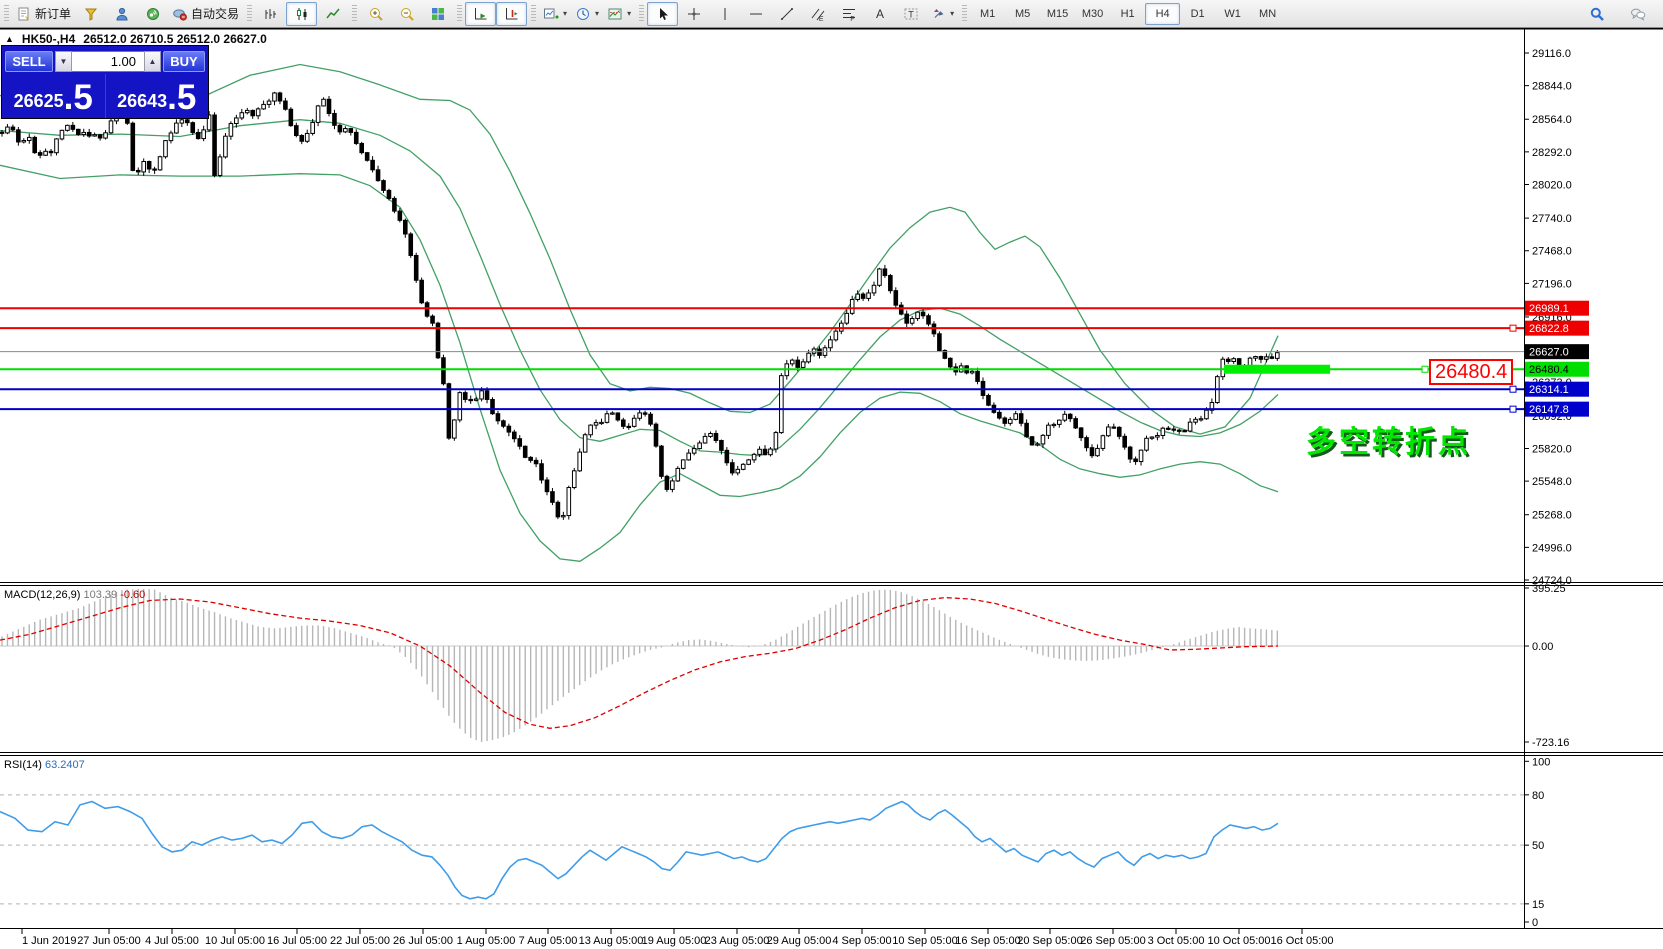  Describe the element at coordinates (184, 61) in the screenshot. I see `buy-button: BUY` at that location.